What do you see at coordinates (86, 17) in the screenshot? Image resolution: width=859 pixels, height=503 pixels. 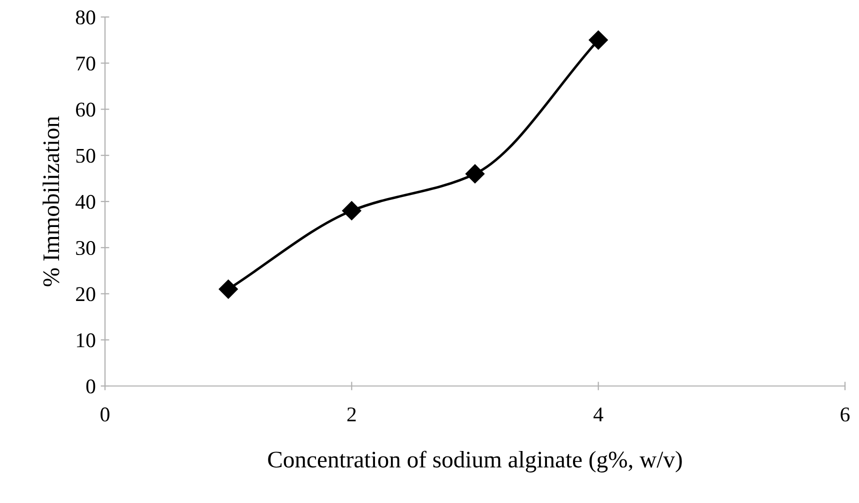 I see `y-tick-label: 80` at bounding box center [86, 17].